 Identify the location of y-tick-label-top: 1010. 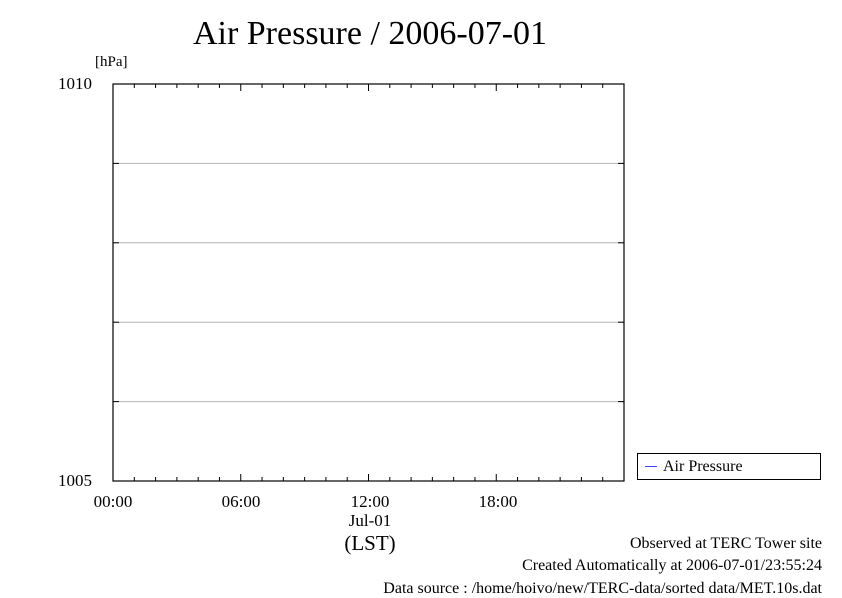
(75, 83).